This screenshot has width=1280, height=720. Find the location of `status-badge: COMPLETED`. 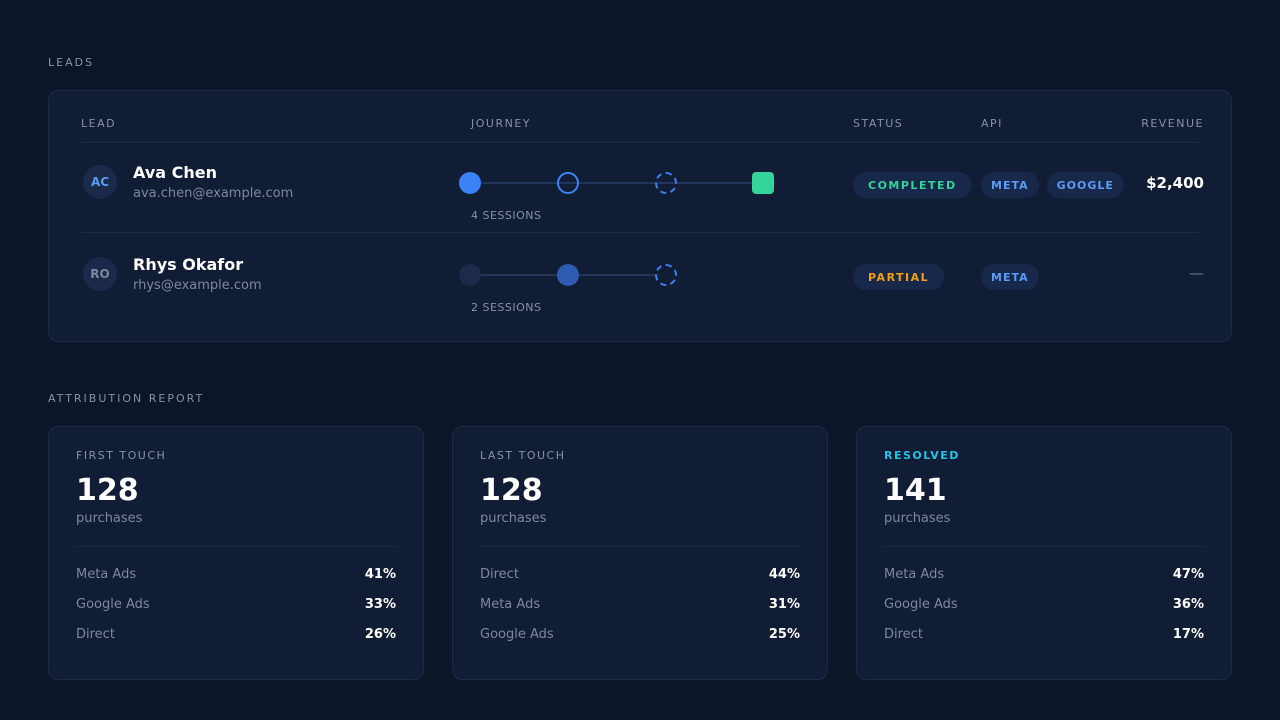

status-badge: COMPLETED is located at coordinates (912, 185).